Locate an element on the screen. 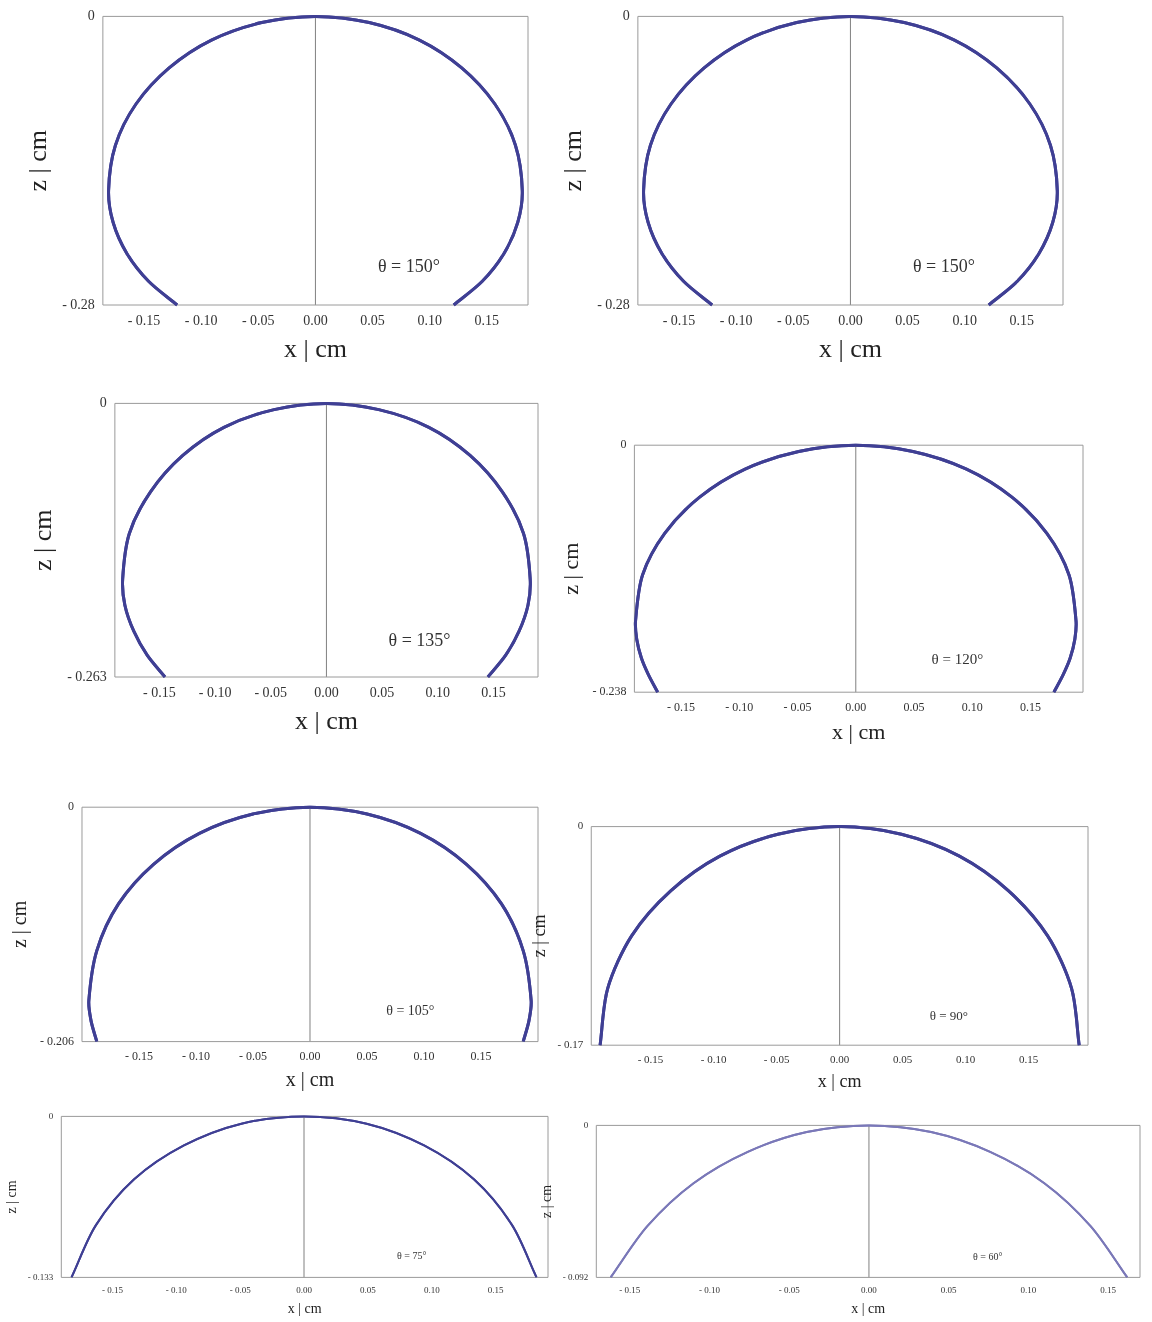 This screenshot has width=1152, height=1322. y-tick-label: - 0.092 is located at coordinates (575, 1276).